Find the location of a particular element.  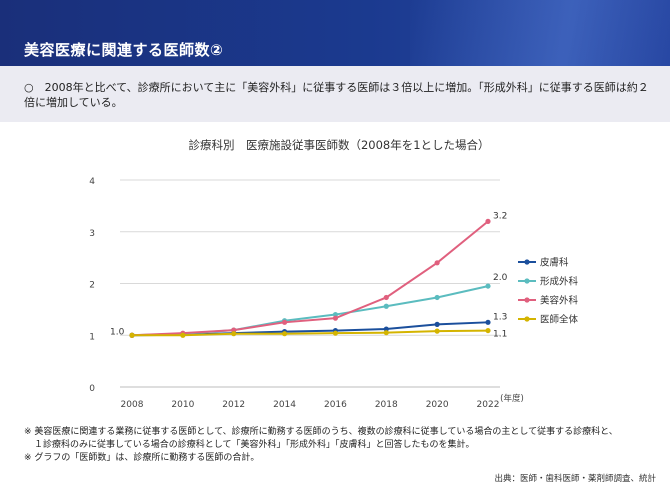

x-tick-label: 2020 is located at coordinates (437, 405).